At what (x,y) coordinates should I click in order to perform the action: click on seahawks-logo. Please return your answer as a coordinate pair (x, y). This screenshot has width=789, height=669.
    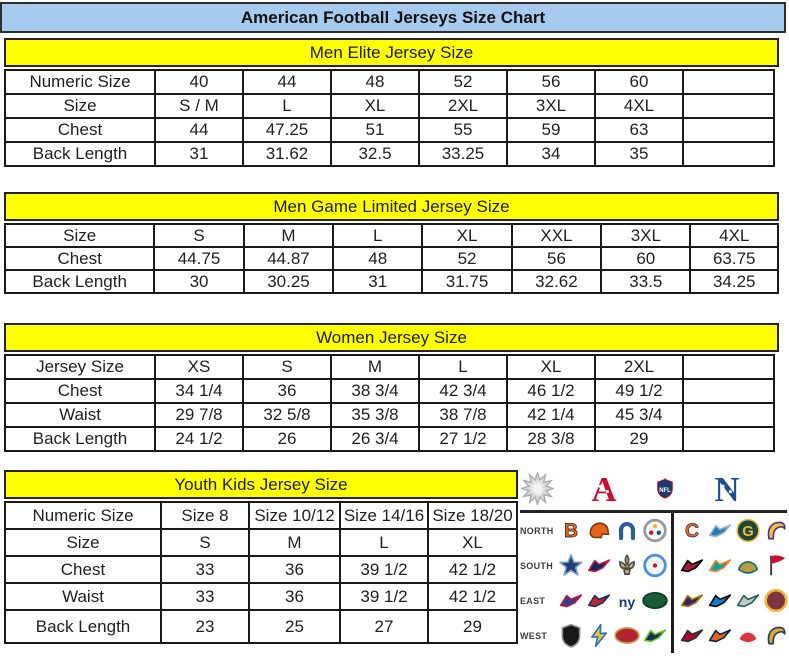
    Looking at the image, I should click on (655, 636).